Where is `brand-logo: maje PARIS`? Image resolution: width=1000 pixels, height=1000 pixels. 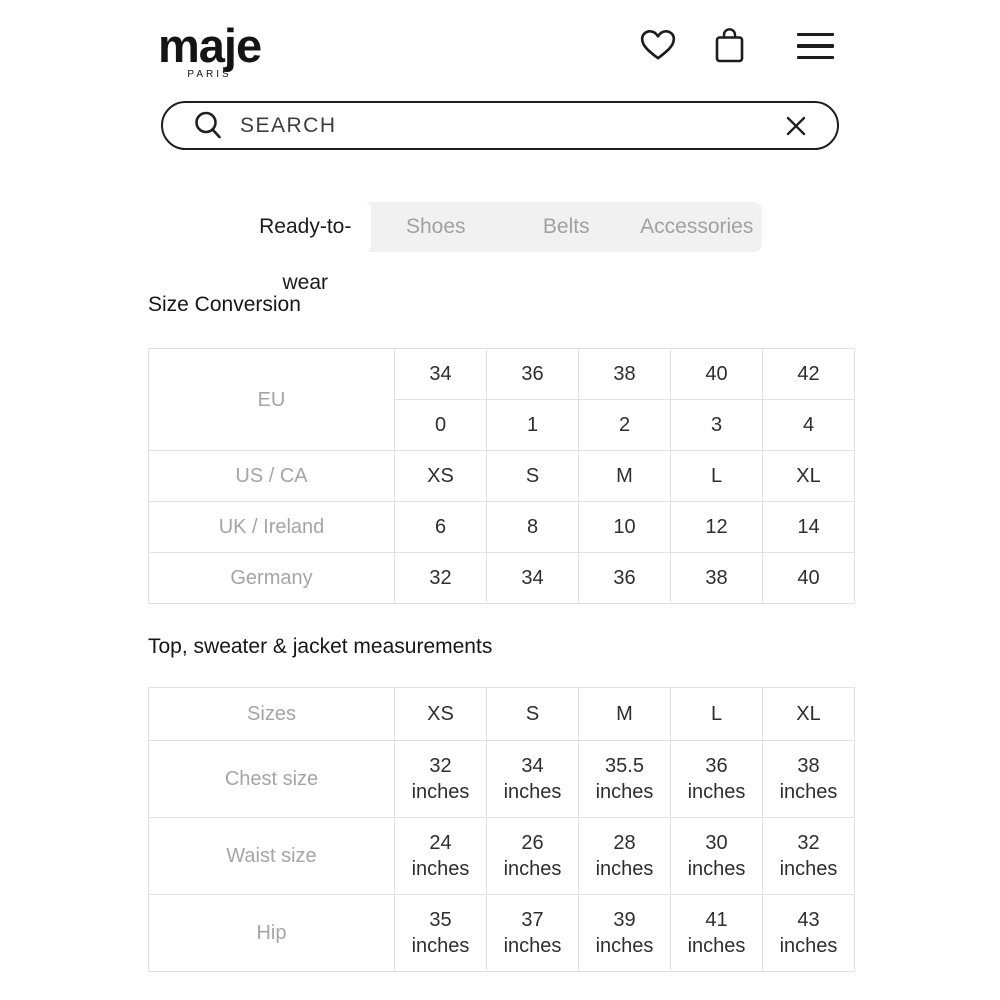 brand-logo: maje PARIS is located at coordinates (210, 49).